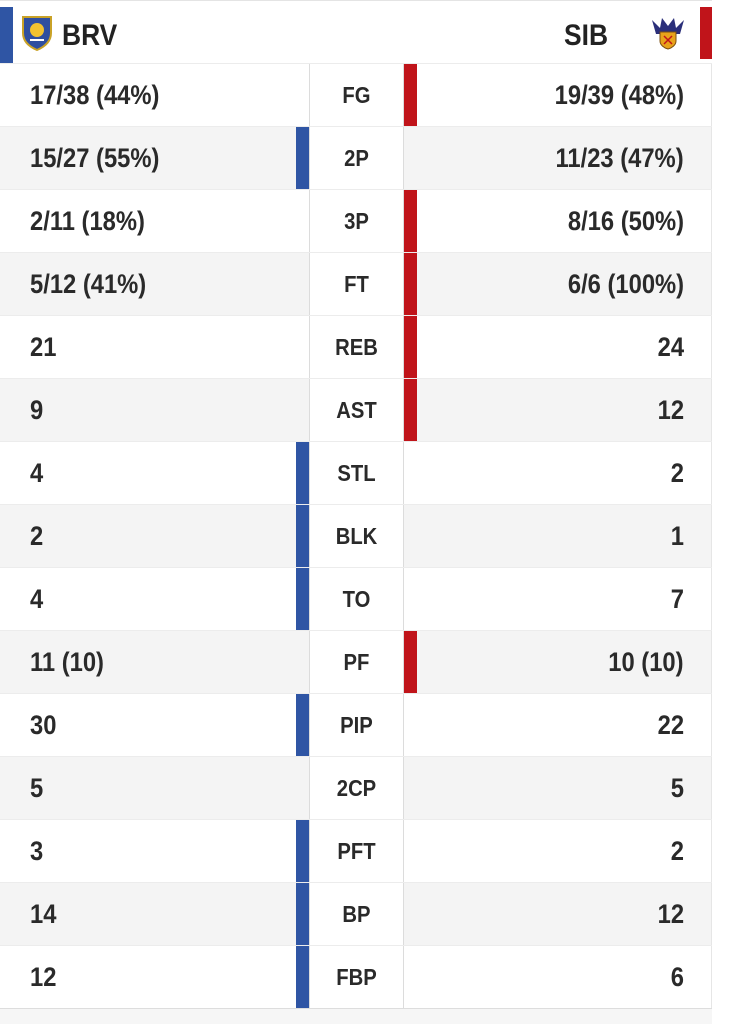 The image size is (741, 1024). I want to click on away-stat-value: 12, so click(670, 409).